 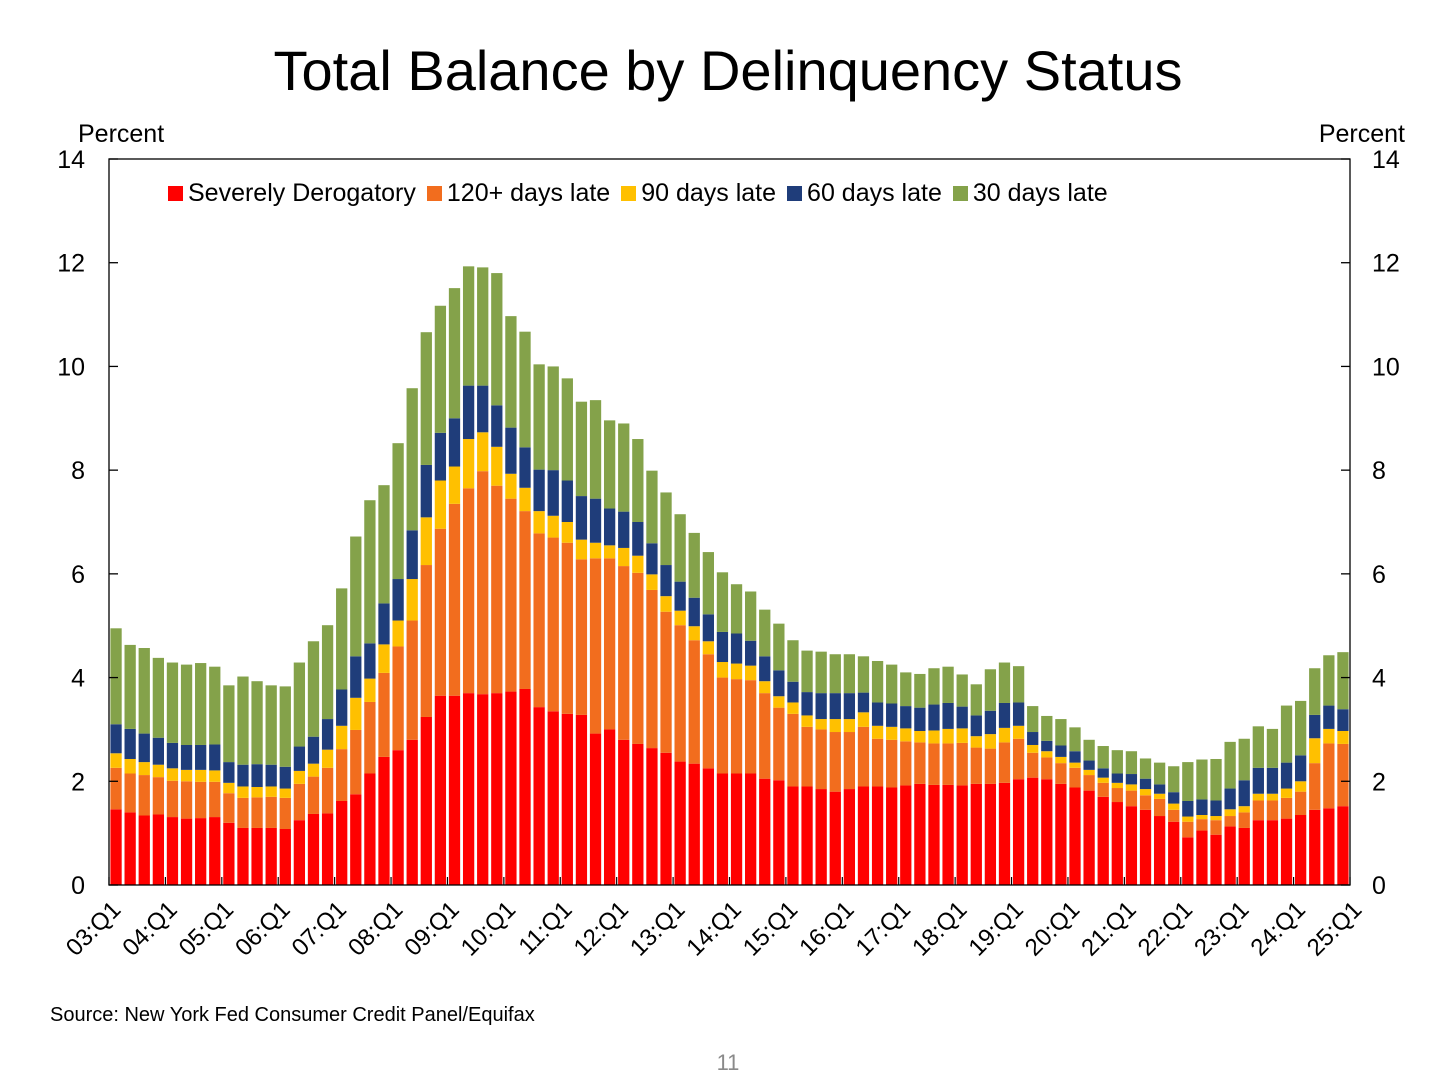 I want to click on legend-label-60-days-late: 60 days late, so click(x=874, y=193).